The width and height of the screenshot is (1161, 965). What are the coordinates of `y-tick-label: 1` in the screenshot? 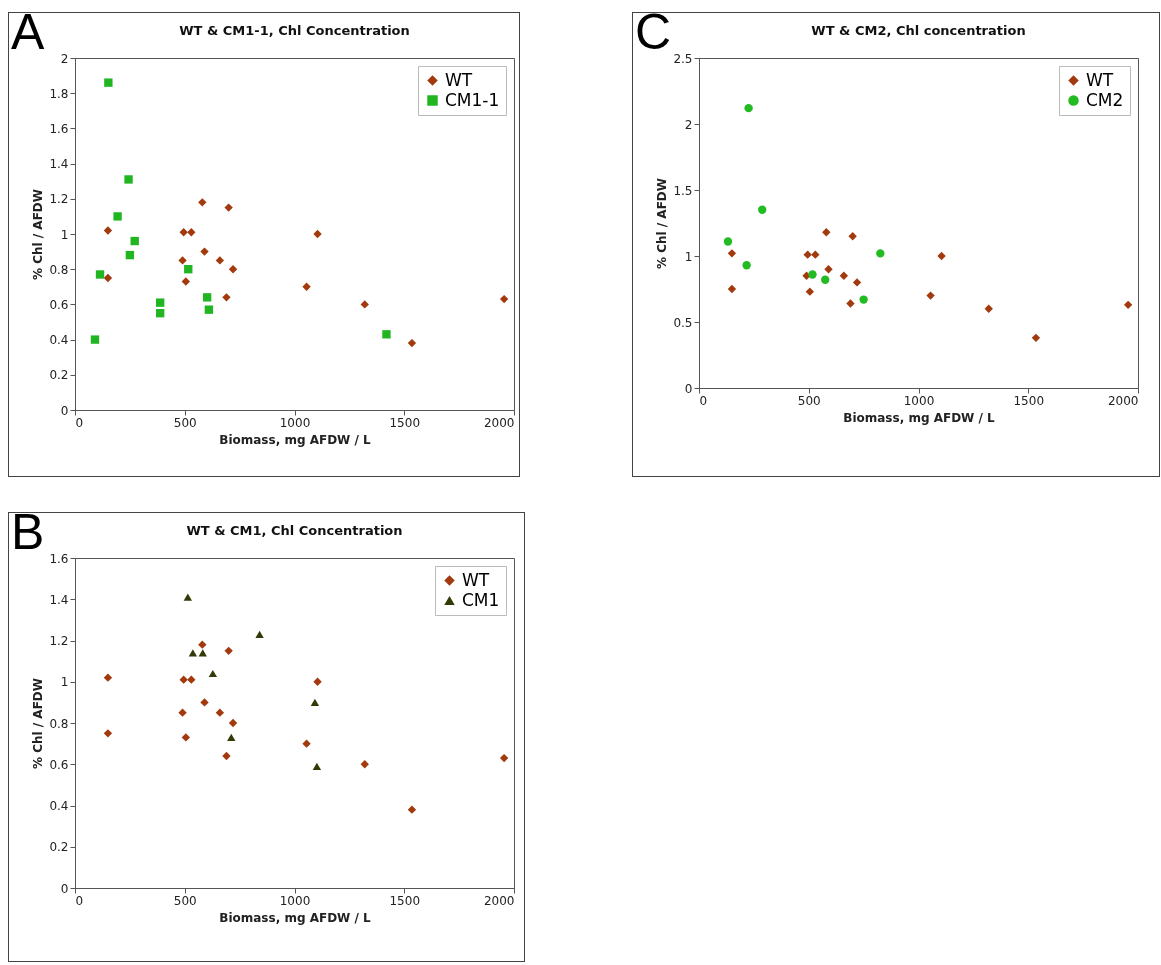 It's located at (688, 256).